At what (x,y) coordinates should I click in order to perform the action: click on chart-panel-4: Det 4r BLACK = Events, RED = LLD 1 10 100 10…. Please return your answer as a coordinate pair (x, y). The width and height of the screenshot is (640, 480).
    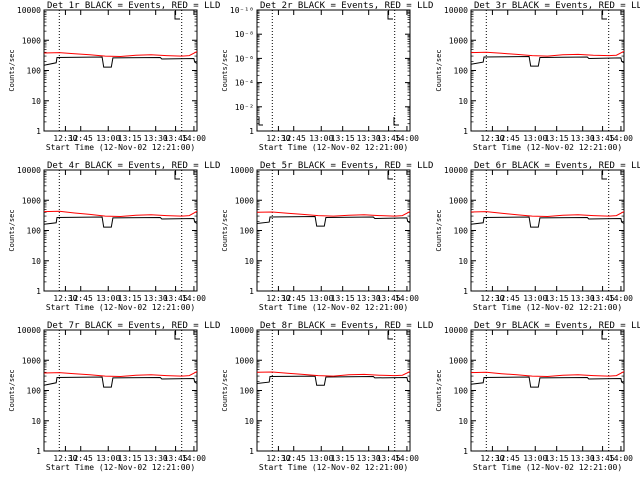
    Looking at the image, I should click on (114, 236).